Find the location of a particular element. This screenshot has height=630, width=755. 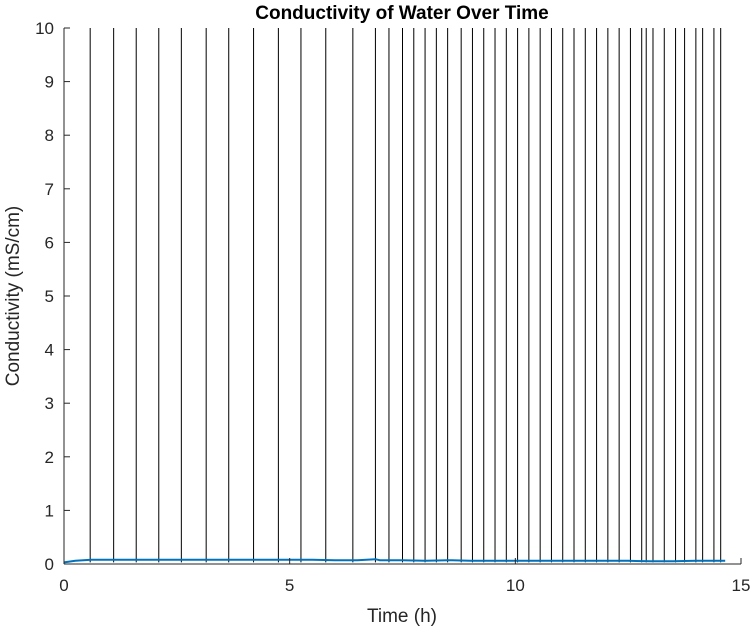

y-tick-label: 4 is located at coordinates (49, 350).